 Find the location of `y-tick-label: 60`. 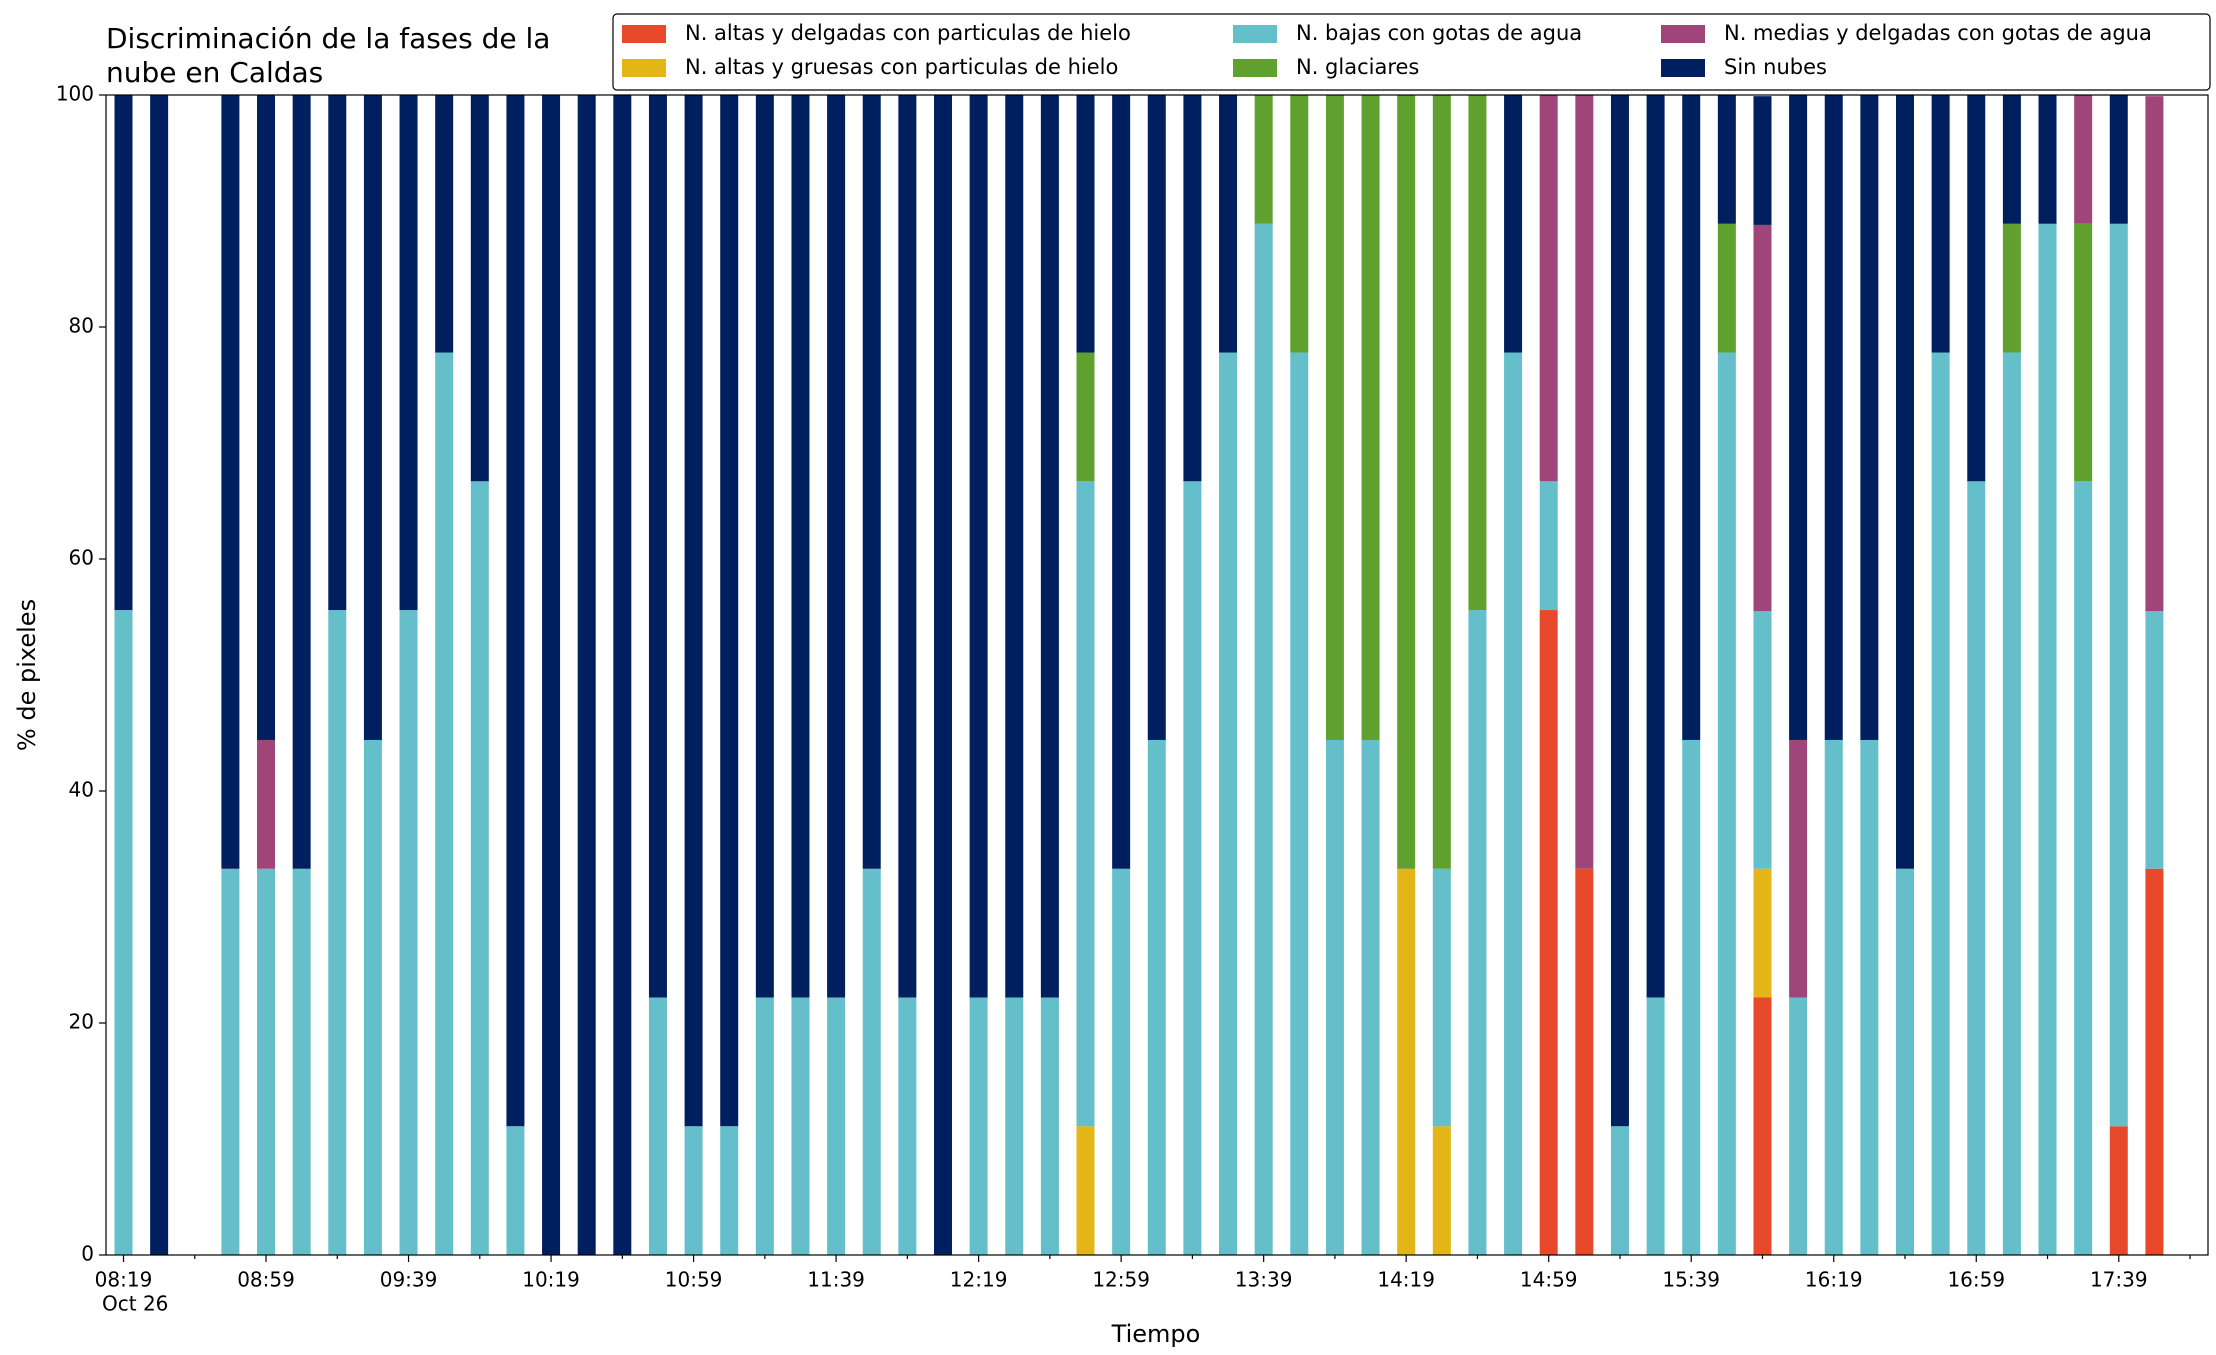

y-tick-label: 60 is located at coordinates (81, 558).